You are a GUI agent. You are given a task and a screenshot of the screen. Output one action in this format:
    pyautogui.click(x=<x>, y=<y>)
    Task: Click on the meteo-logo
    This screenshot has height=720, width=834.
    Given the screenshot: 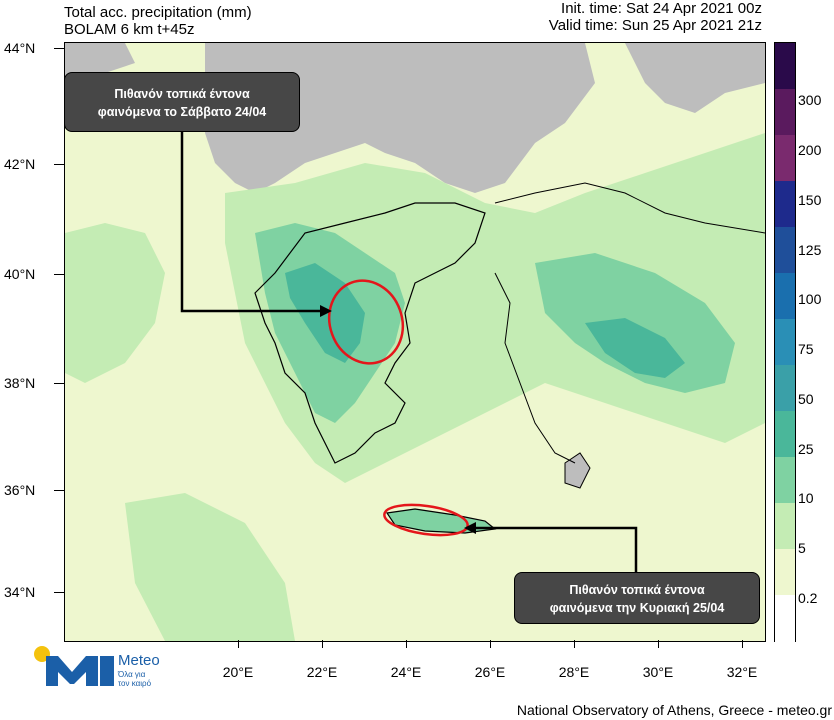 What is the action you would take?
    pyautogui.click(x=74, y=666)
    